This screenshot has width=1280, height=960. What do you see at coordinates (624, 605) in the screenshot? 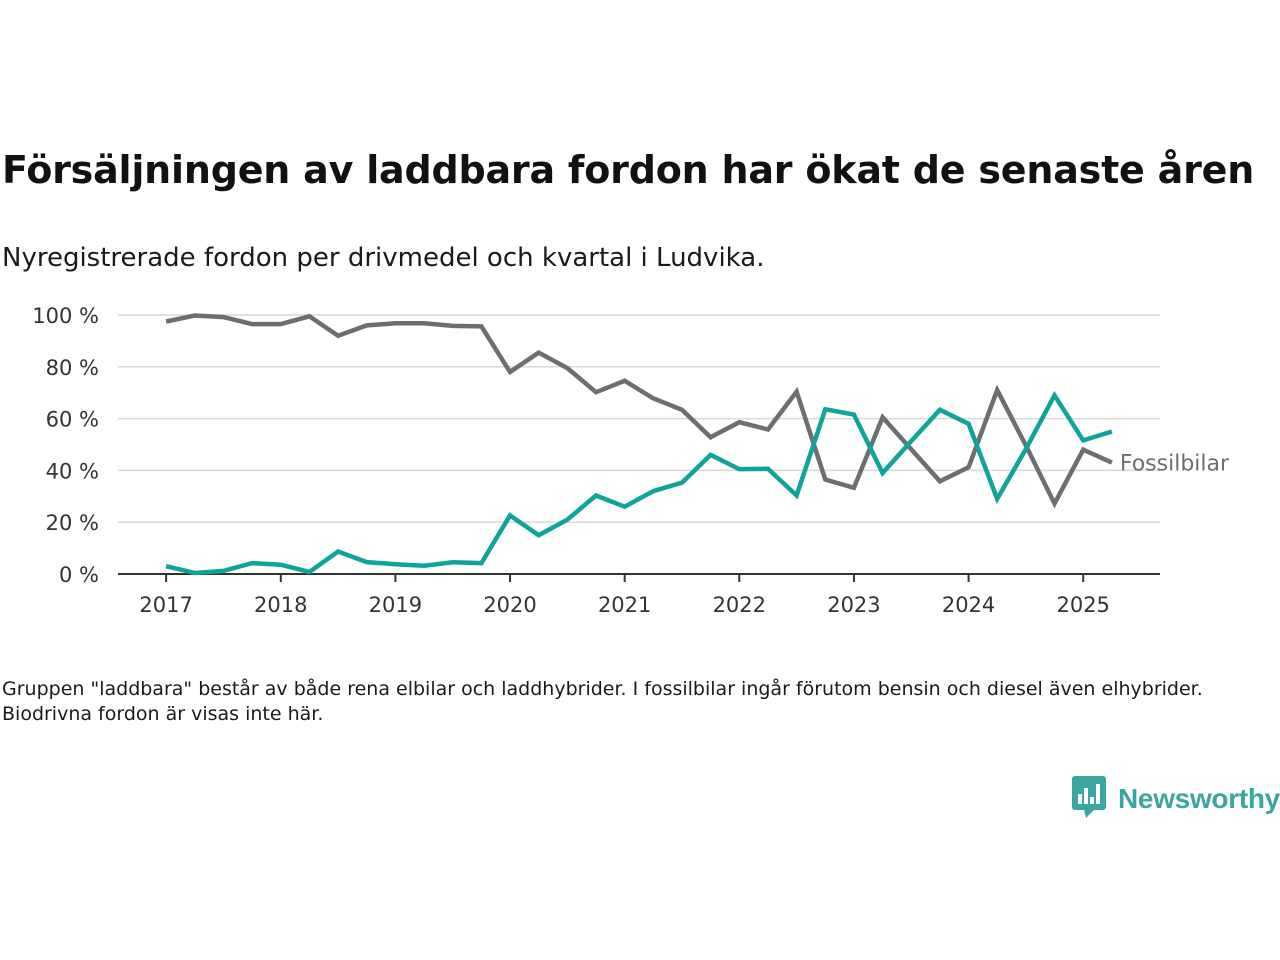
I see `x-tick-label: 2021` at bounding box center [624, 605].